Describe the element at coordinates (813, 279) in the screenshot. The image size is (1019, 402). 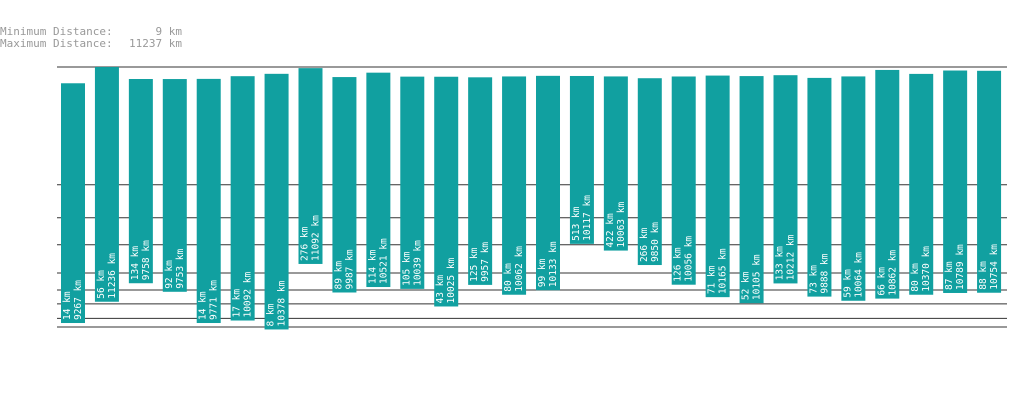
I see `low-label: 73 km` at that location.